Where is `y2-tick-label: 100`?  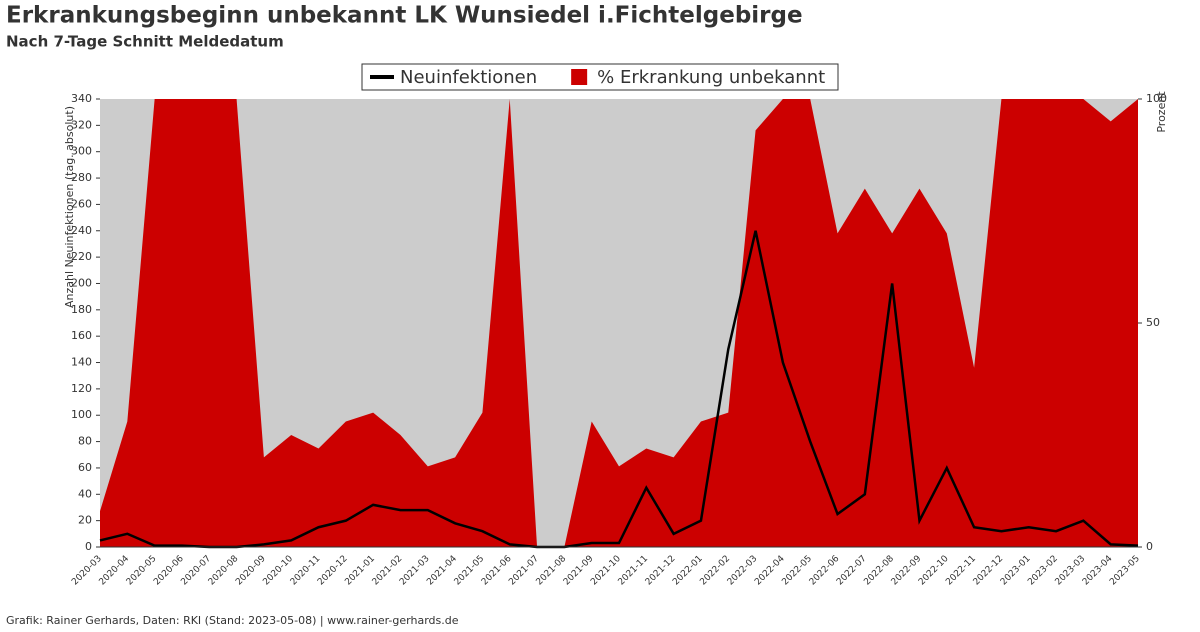 y2-tick-label: 100 is located at coordinates (1156, 98).